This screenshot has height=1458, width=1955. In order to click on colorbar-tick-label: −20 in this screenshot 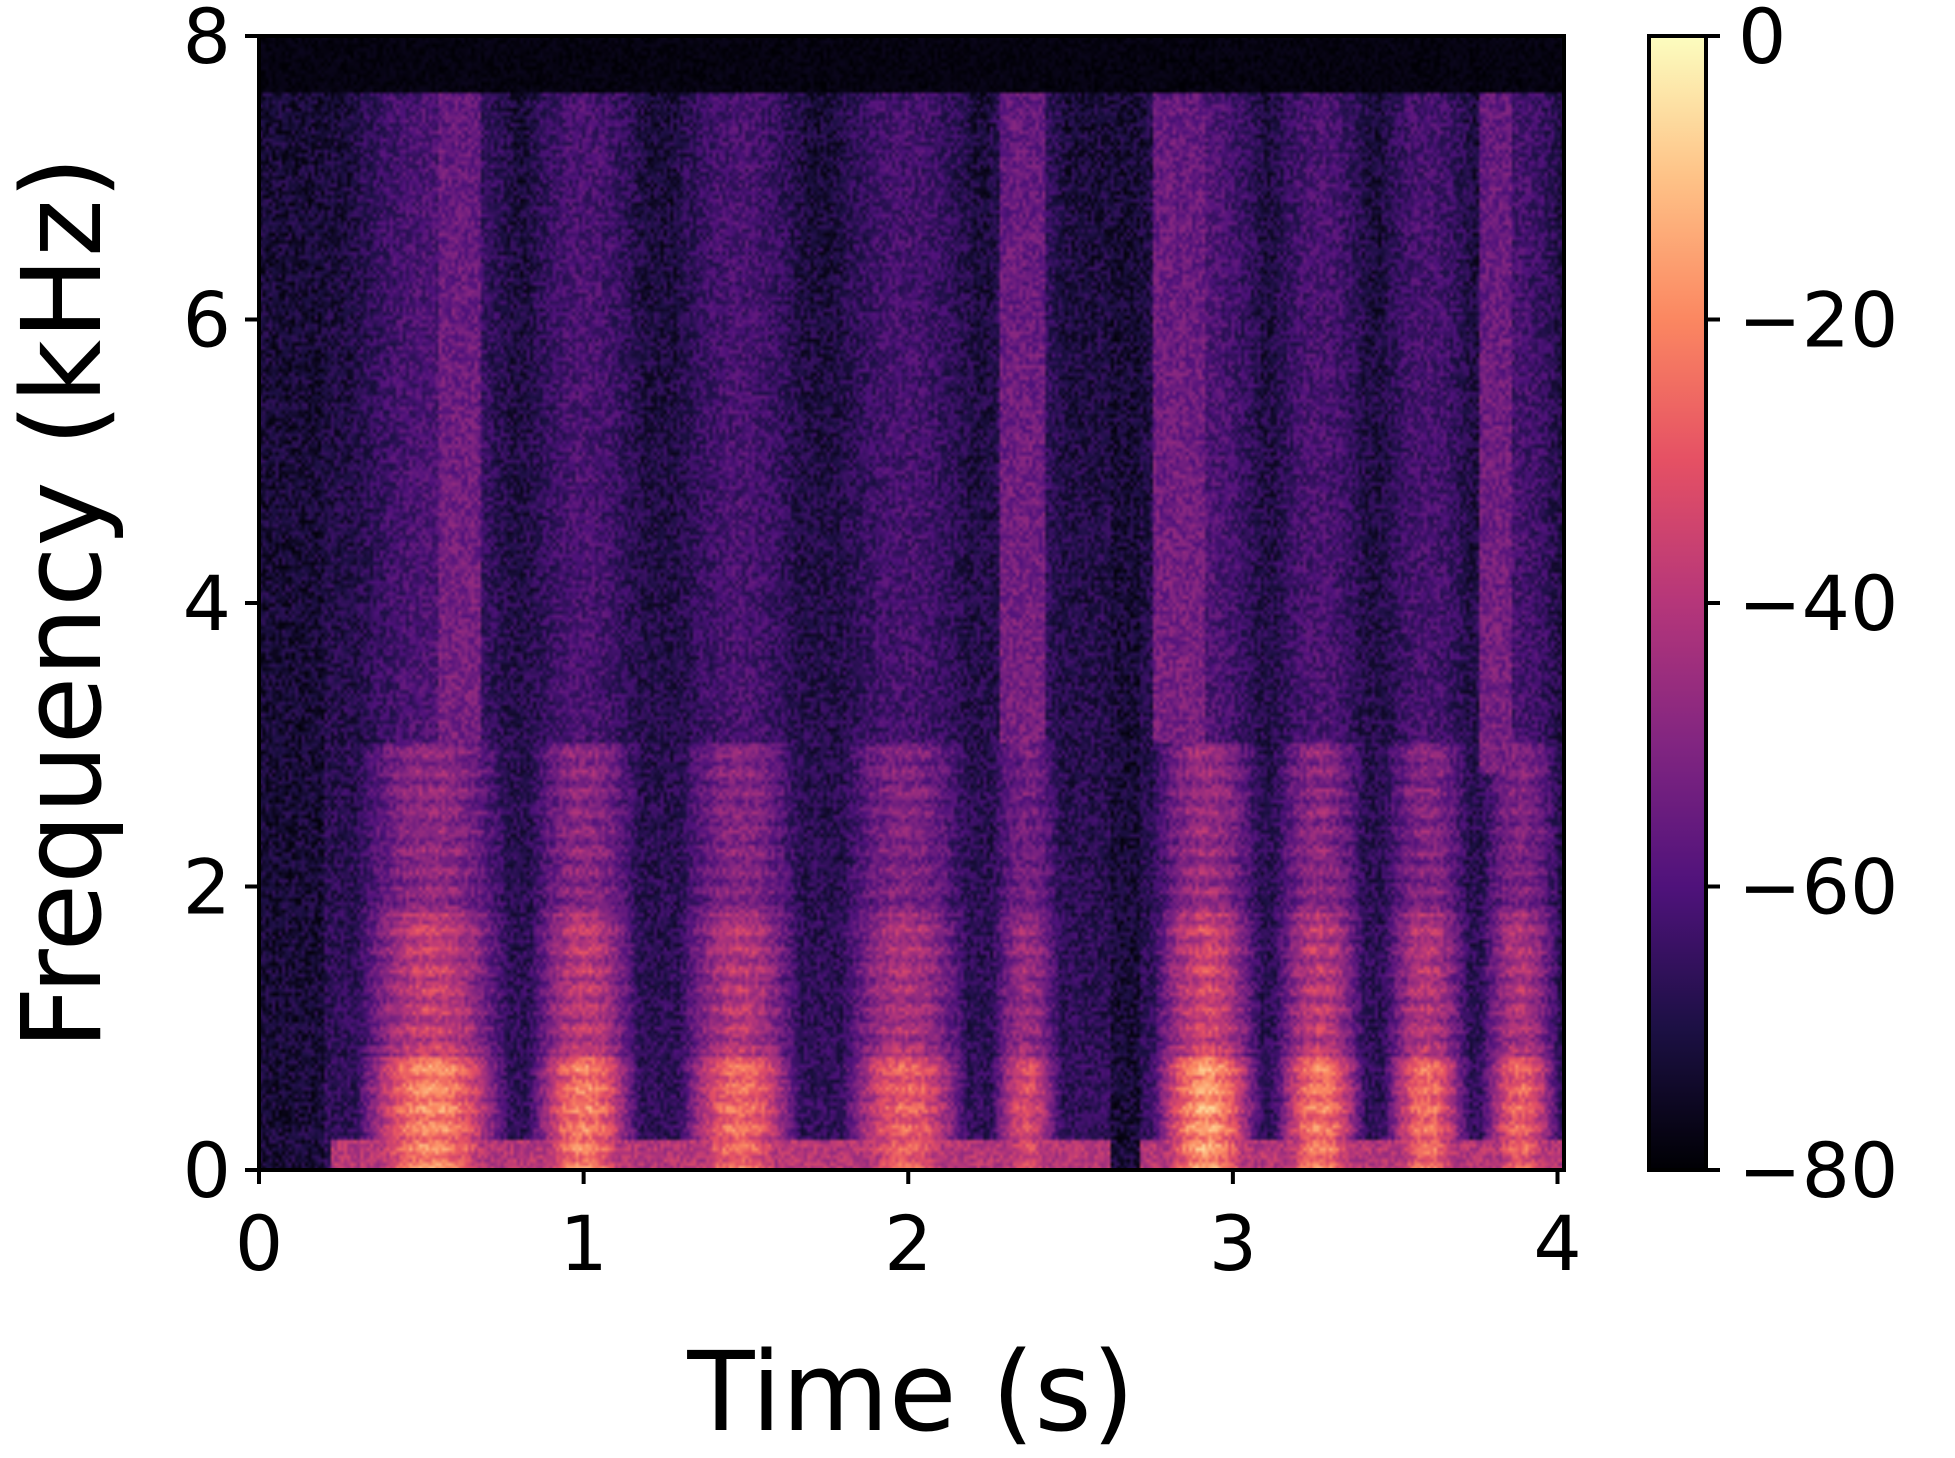, I will do `click(1818, 320)`.